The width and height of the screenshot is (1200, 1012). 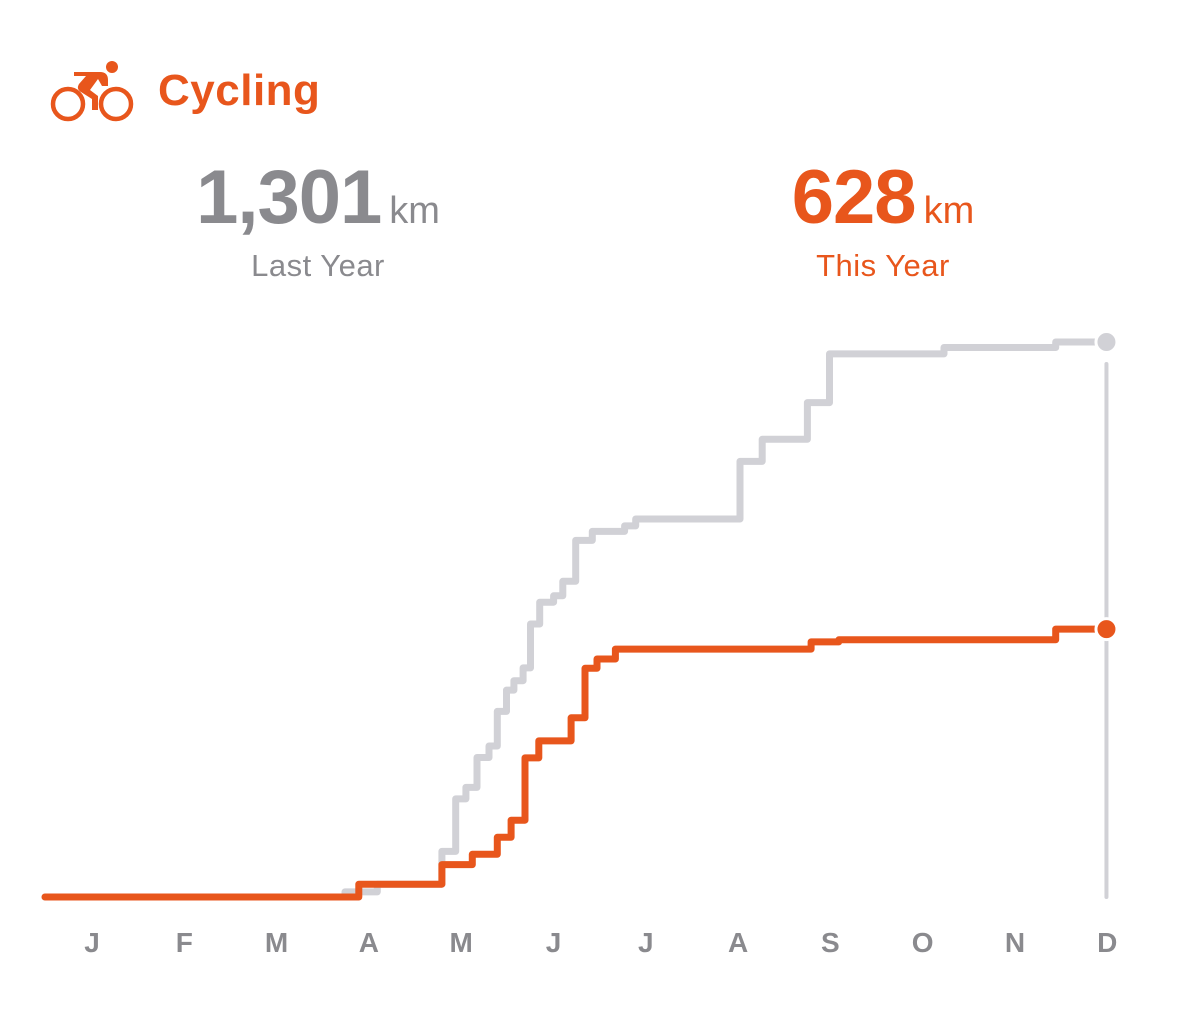 What do you see at coordinates (184, 942) in the screenshot?
I see `x-tick-label: F` at bounding box center [184, 942].